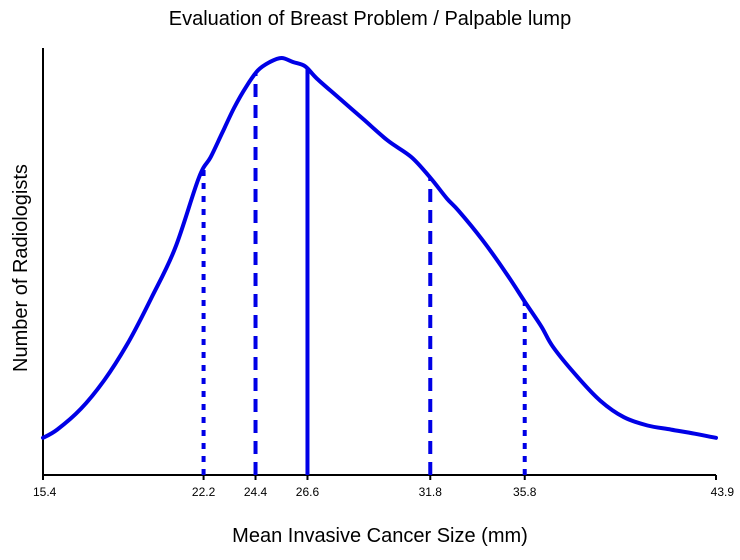 The width and height of the screenshot is (740, 560). Describe the element at coordinates (21, 268) in the screenshot. I see `y-axis-label: Number of Radiologists` at that location.